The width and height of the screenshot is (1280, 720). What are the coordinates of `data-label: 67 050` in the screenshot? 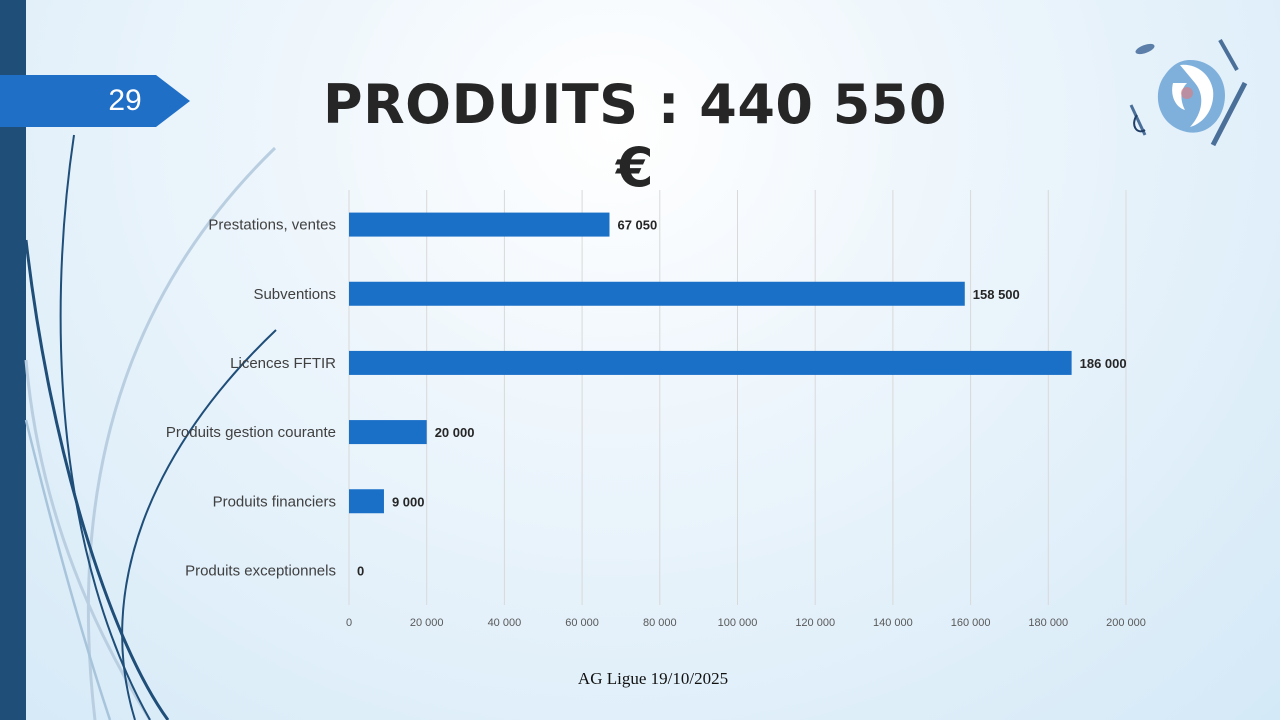 It's located at (637, 225).